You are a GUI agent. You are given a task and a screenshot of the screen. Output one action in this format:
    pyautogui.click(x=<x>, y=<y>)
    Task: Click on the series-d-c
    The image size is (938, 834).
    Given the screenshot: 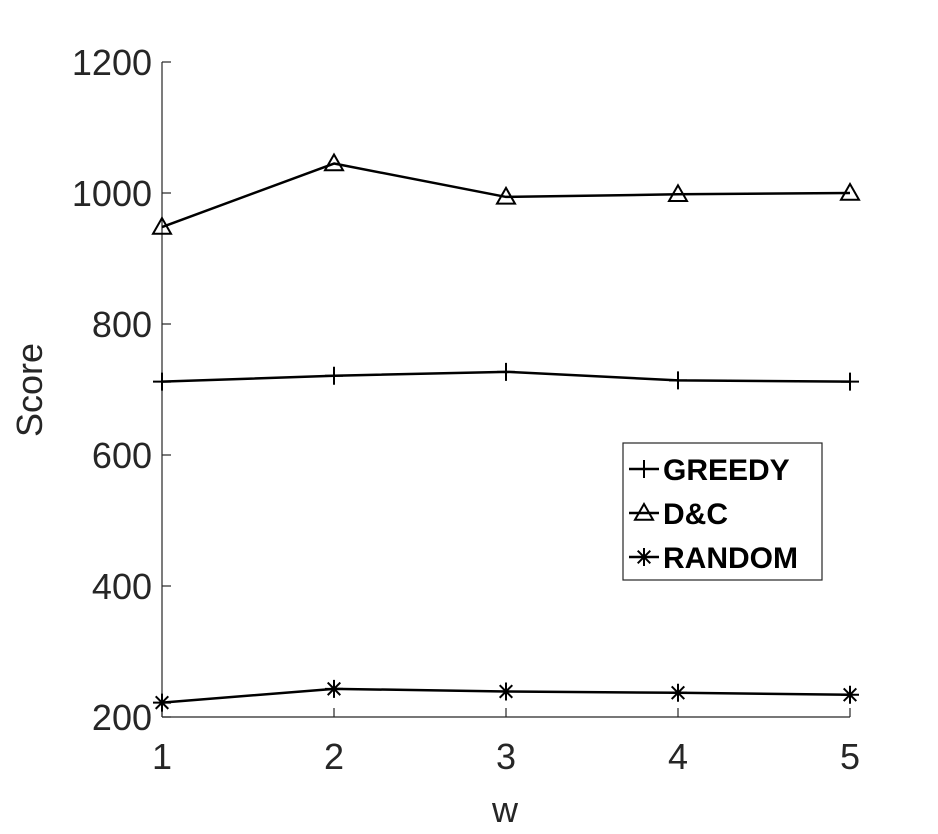 What is the action you would take?
    pyautogui.click(x=506, y=193)
    